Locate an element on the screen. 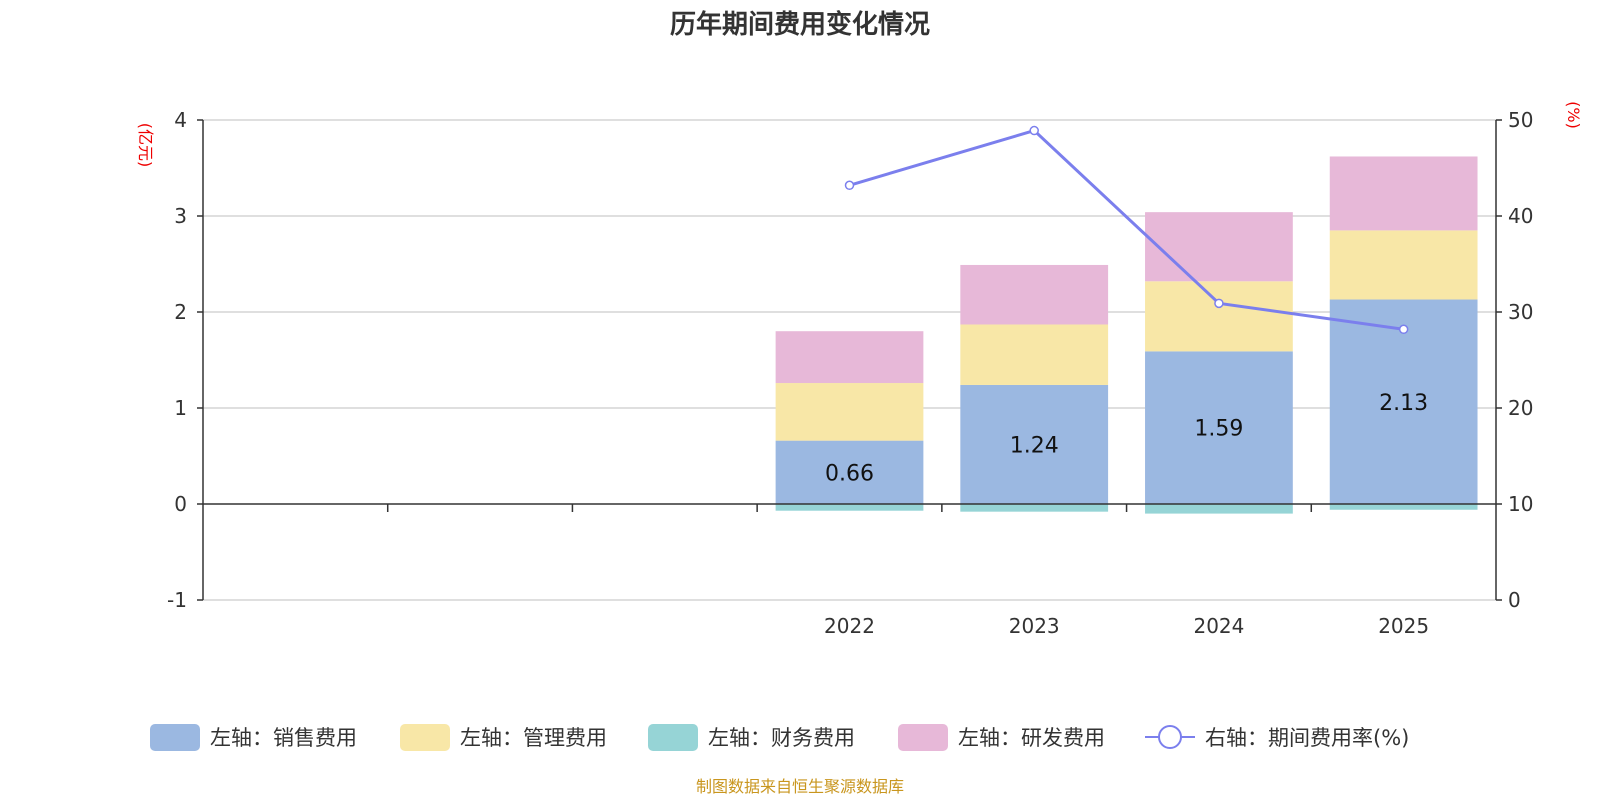 The height and width of the screenshot is (800, 1600). left-tick-label: 1 is located at coordinates (180, 408).